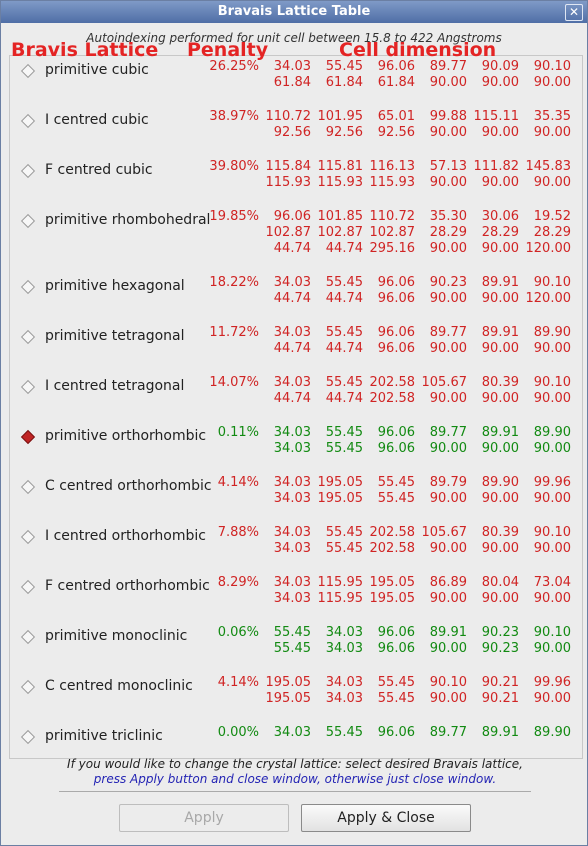  What do you see at coordinates (238, 482) in the screenshot?
I see `penalty-value: 4.14%` at bounding box center [238, 482].